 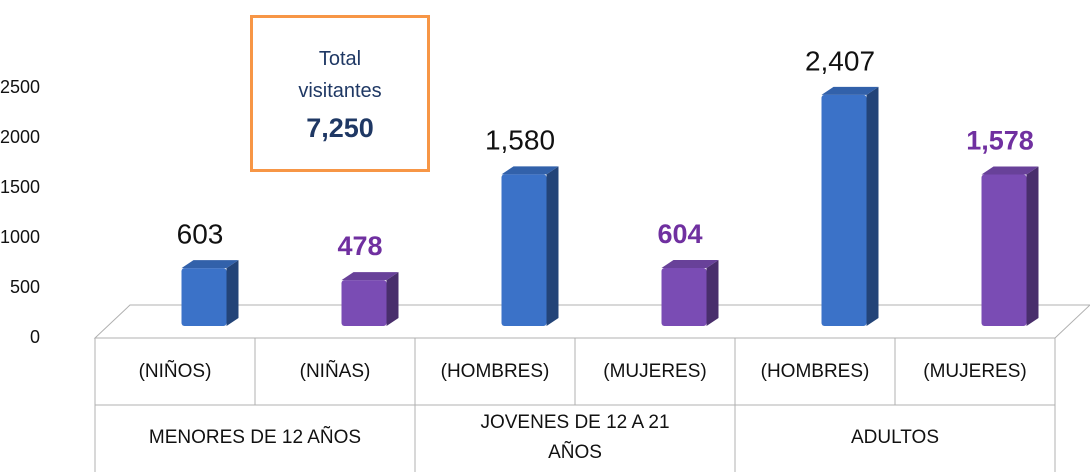 I want to click on value-label: 604, so click(x=679, y=234).